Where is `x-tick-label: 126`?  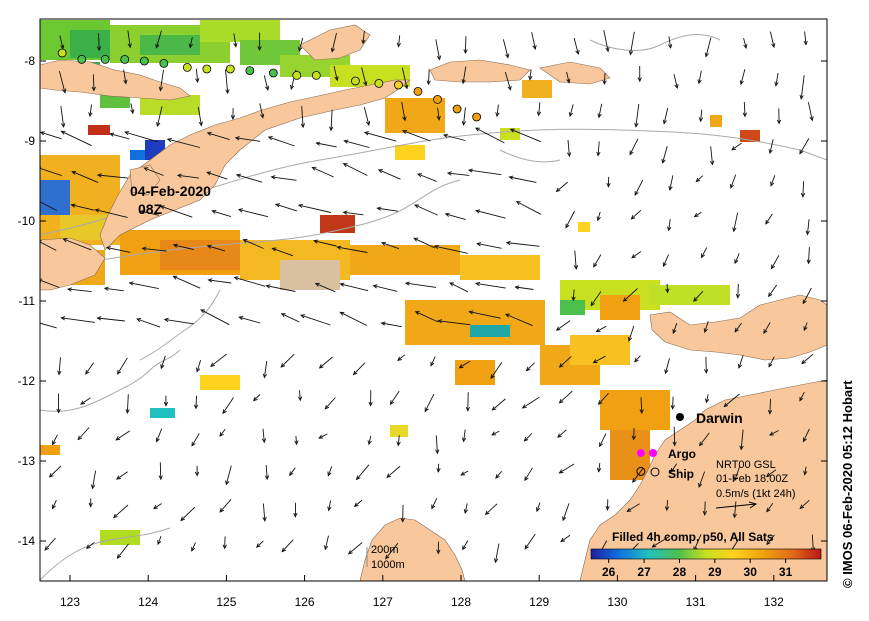 x-tick-label: 126 is located at coordinates (305, 602).